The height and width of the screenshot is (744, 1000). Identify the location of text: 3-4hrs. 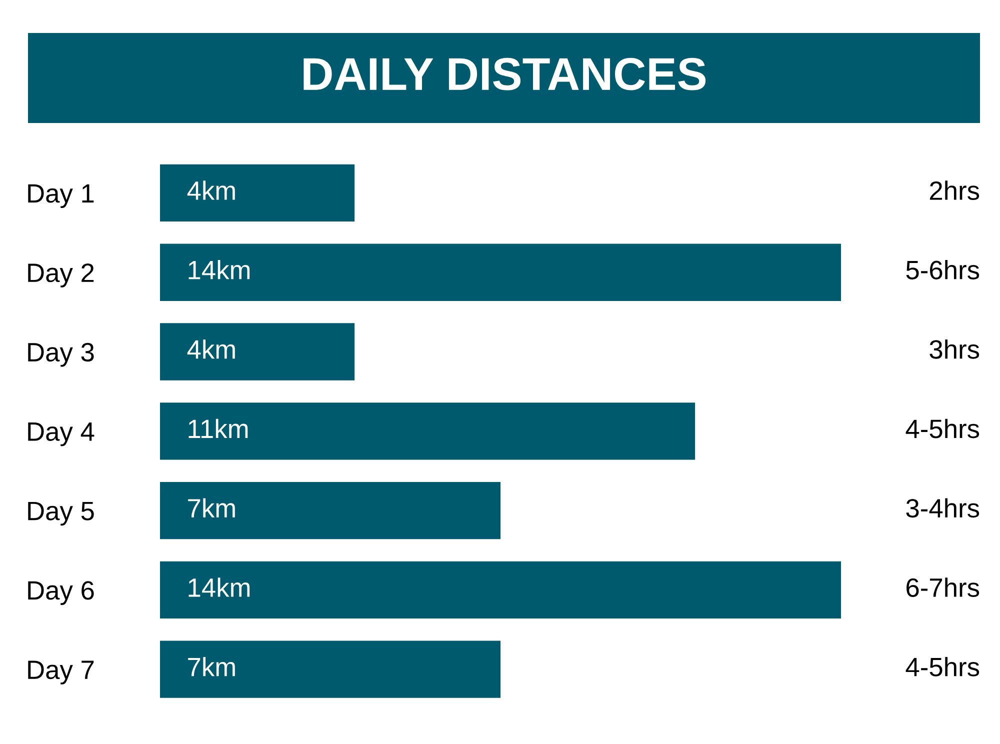
(943, 508).